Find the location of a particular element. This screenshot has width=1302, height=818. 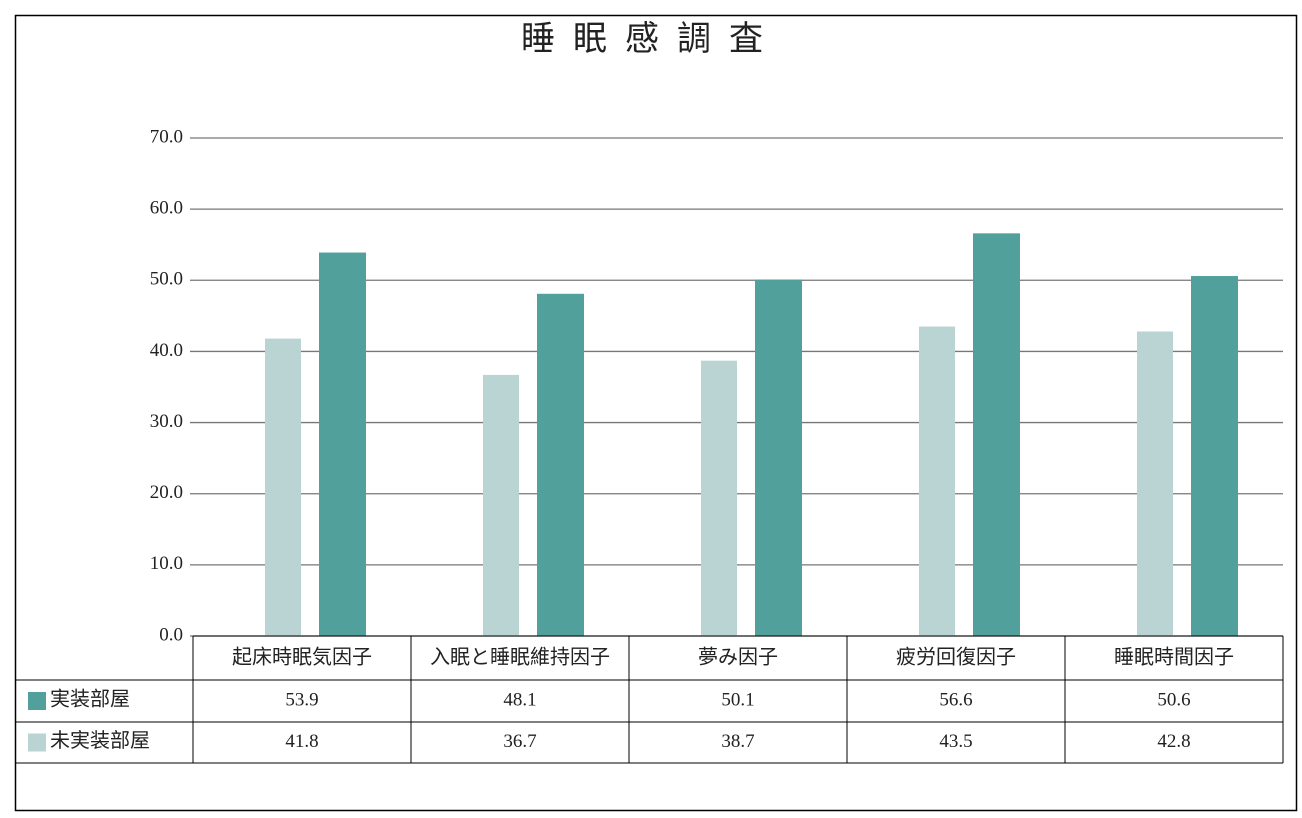

table-value: 50.1 is located at coordinates (737, 699).